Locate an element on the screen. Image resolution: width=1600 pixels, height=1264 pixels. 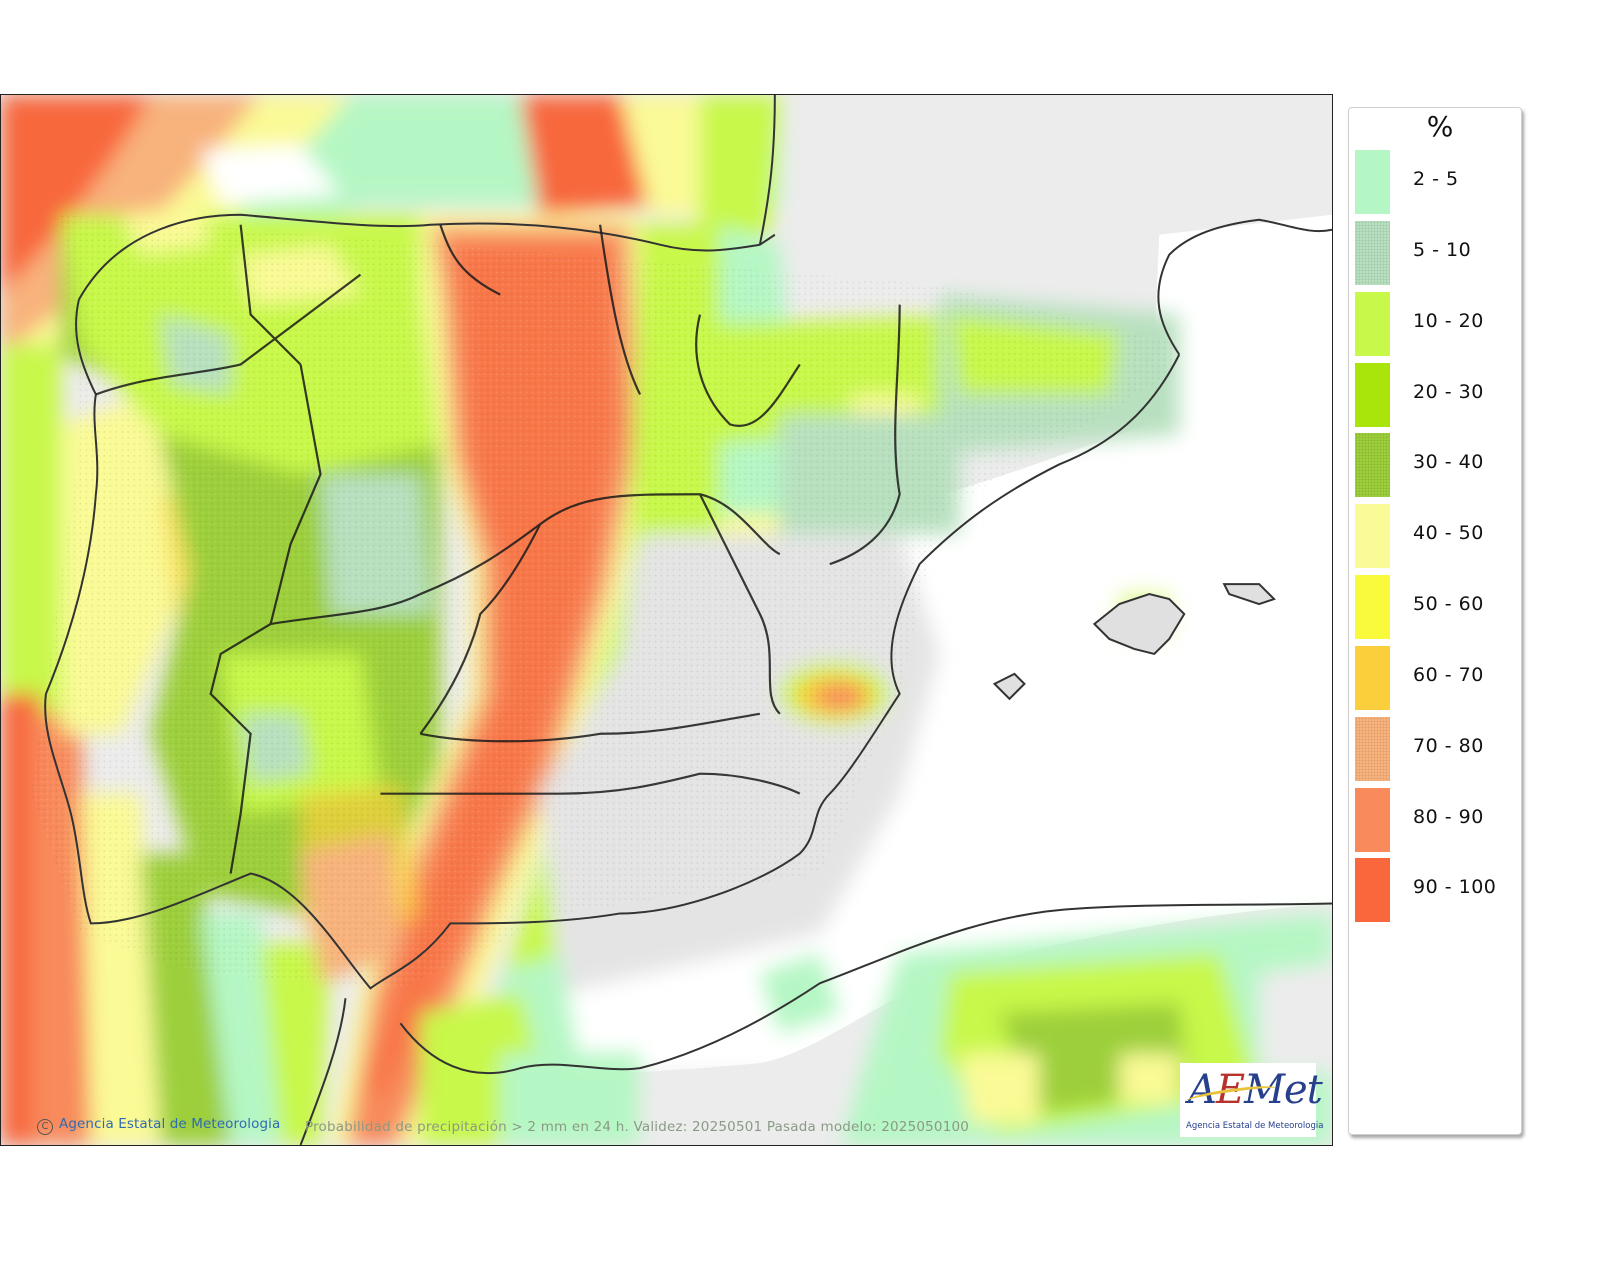
agency-credit: C Agencia Estatal de Meteorologia is located at coordinates (158, 1125).